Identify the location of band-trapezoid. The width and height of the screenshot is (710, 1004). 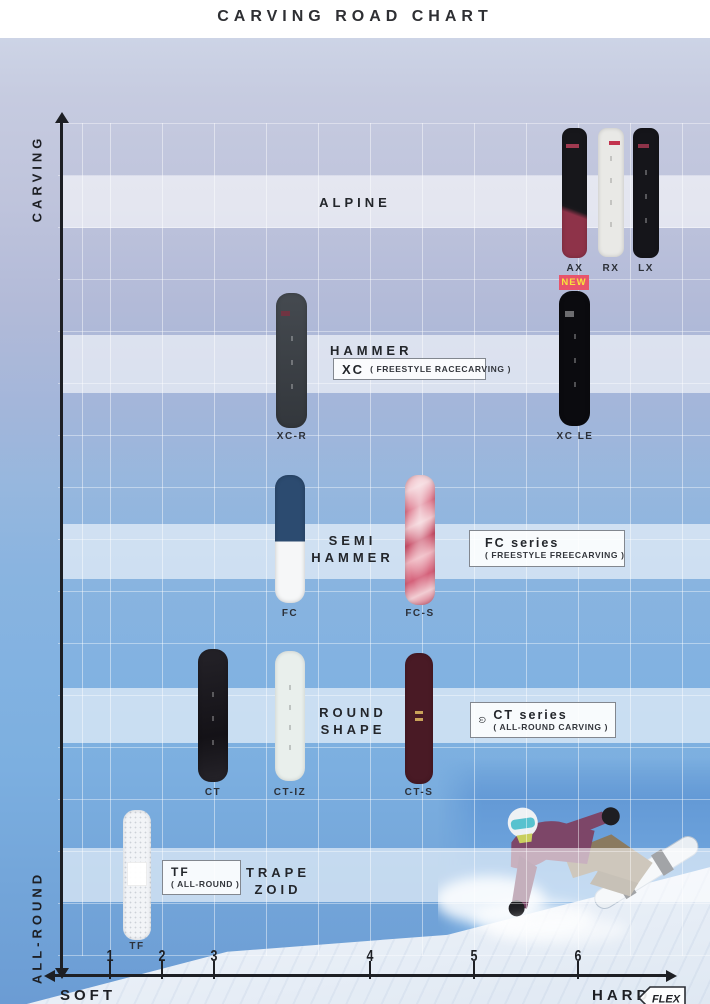
(386, 875).